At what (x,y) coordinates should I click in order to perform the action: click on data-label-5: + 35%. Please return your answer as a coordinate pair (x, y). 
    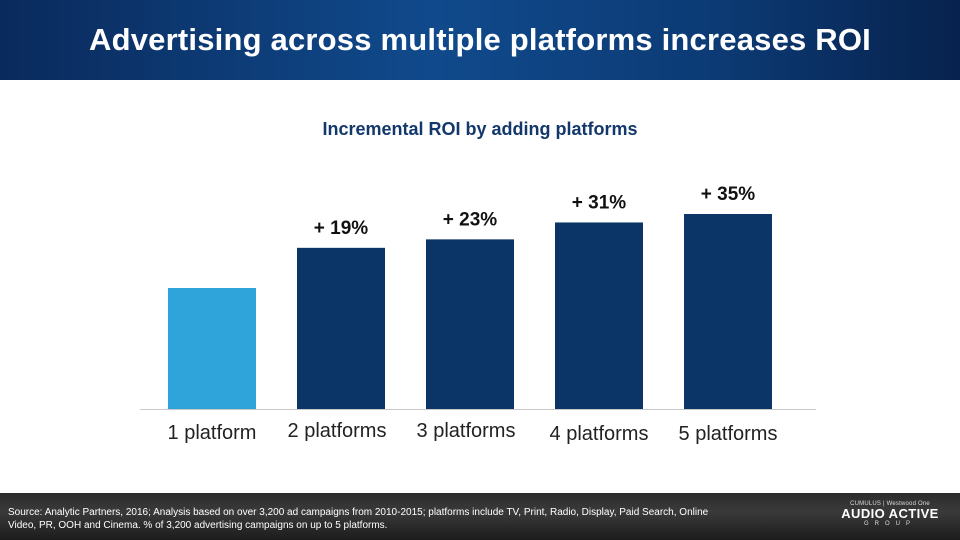
    Looking at the image, I should click on (728, 194).